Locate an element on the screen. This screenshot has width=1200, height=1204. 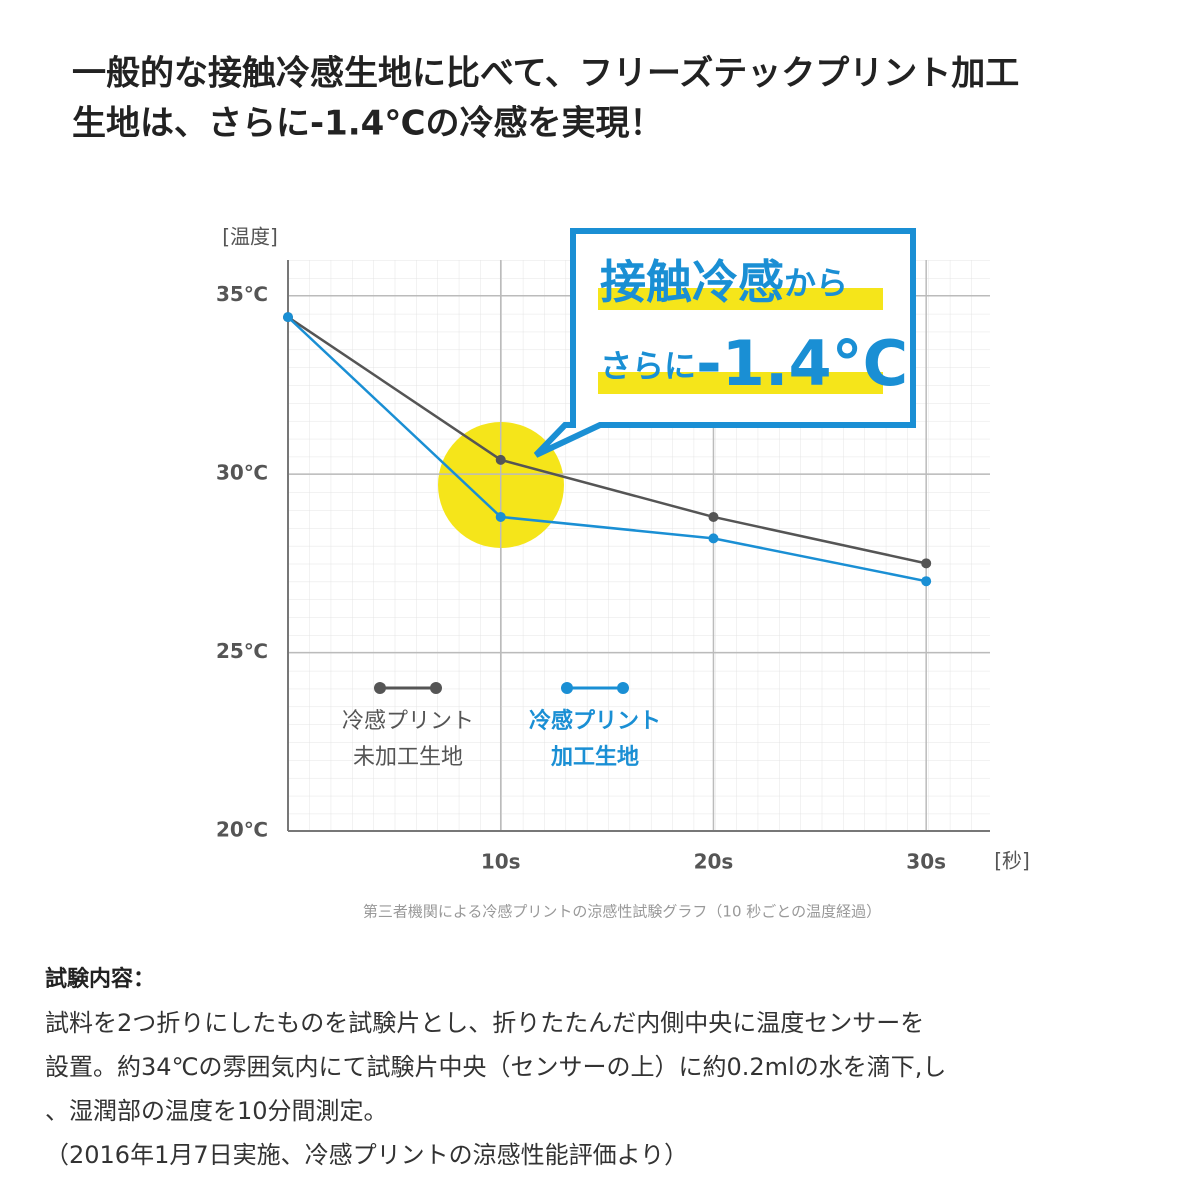
legend-label-line: 未加工生地 is located at coordinates (408, 757).